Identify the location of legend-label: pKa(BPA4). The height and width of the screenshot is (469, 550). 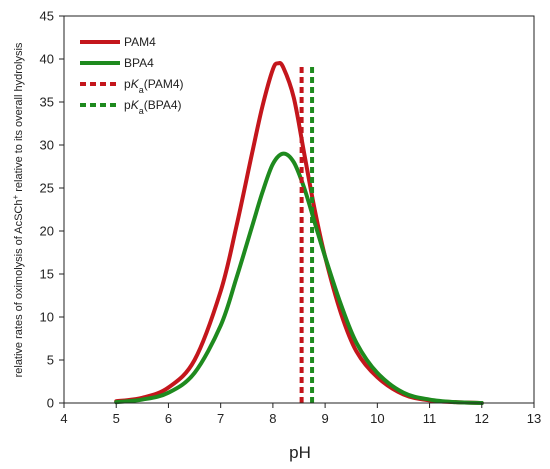
(153, 107).